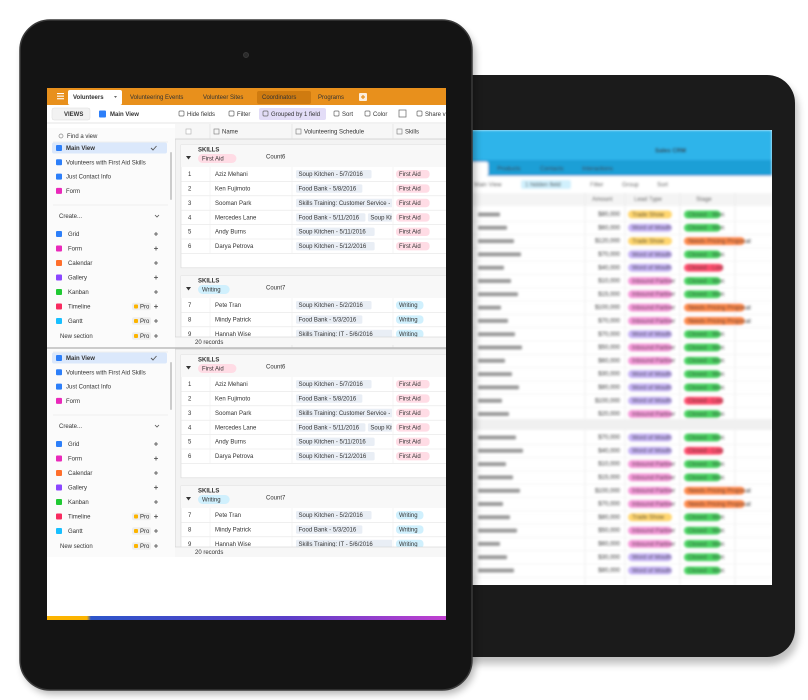 The width and height of the screenshot is (808, 700). I want to click on cell-name: Darya Petrova, so click(234, 457).